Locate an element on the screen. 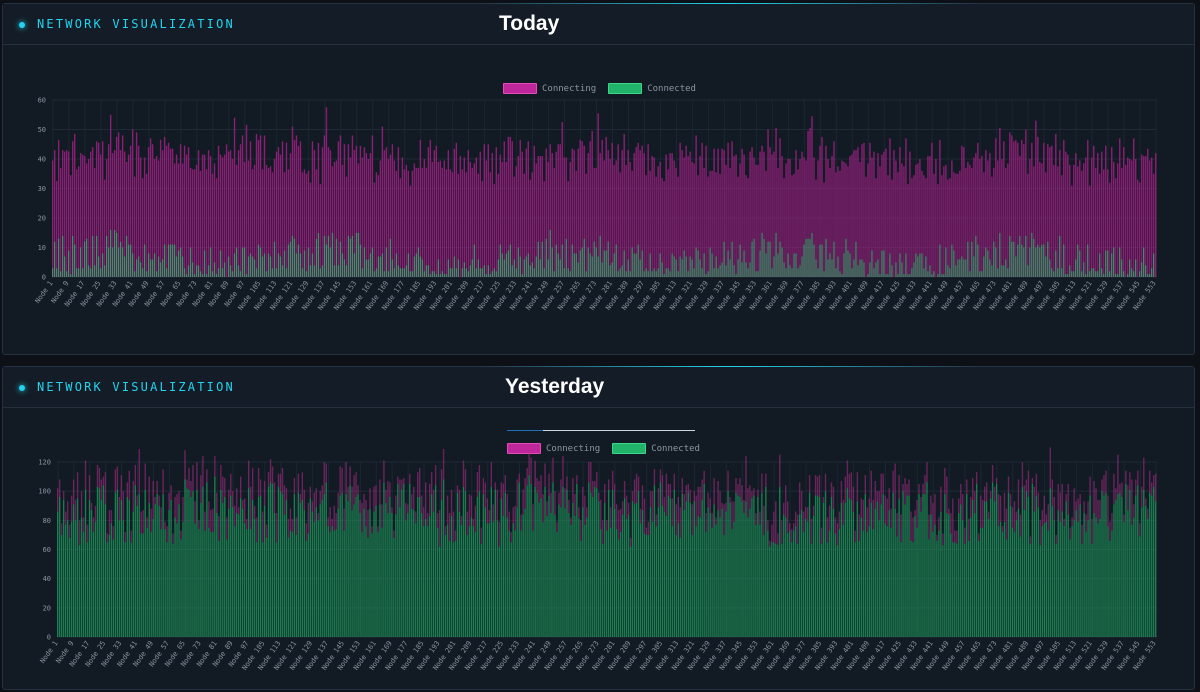  chart-legend: Connecting Connected is located at coordinates (606, 448).